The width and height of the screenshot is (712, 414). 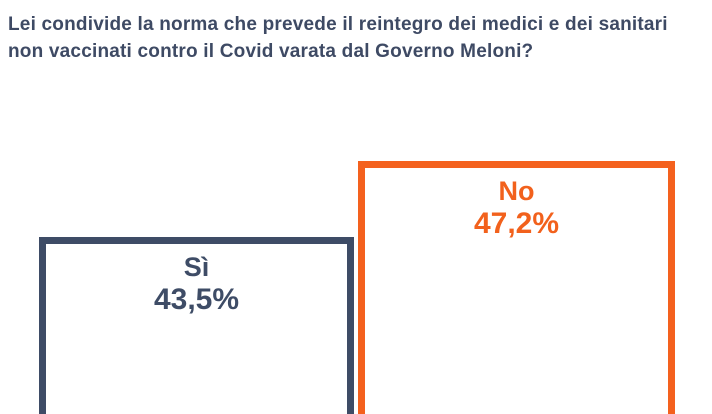 I want to click on bar-si-label: Sì, so click(x=196, y=267).